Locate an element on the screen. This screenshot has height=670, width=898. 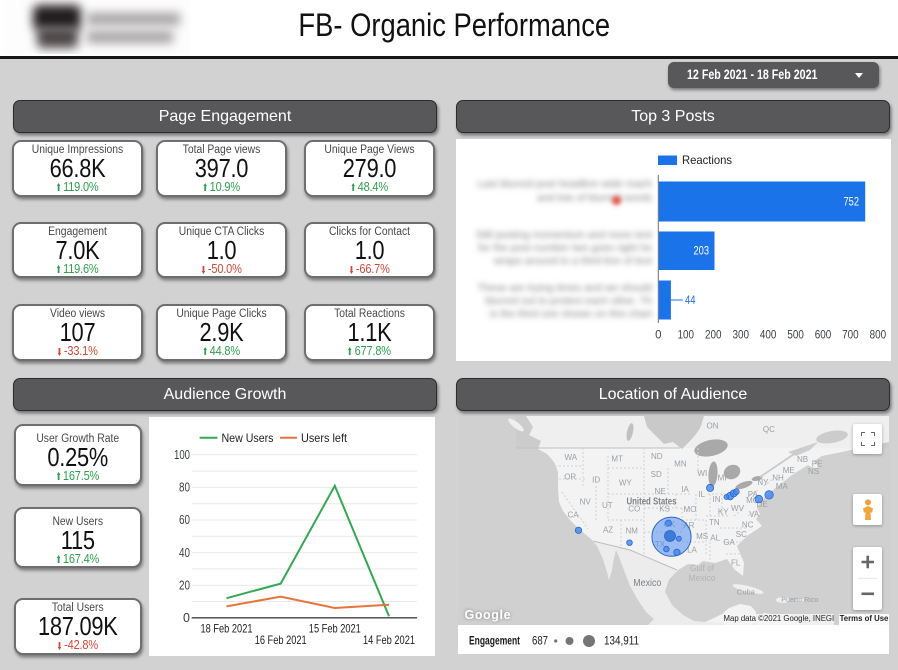
svg-text: UT is located at coordinates (606, 505).